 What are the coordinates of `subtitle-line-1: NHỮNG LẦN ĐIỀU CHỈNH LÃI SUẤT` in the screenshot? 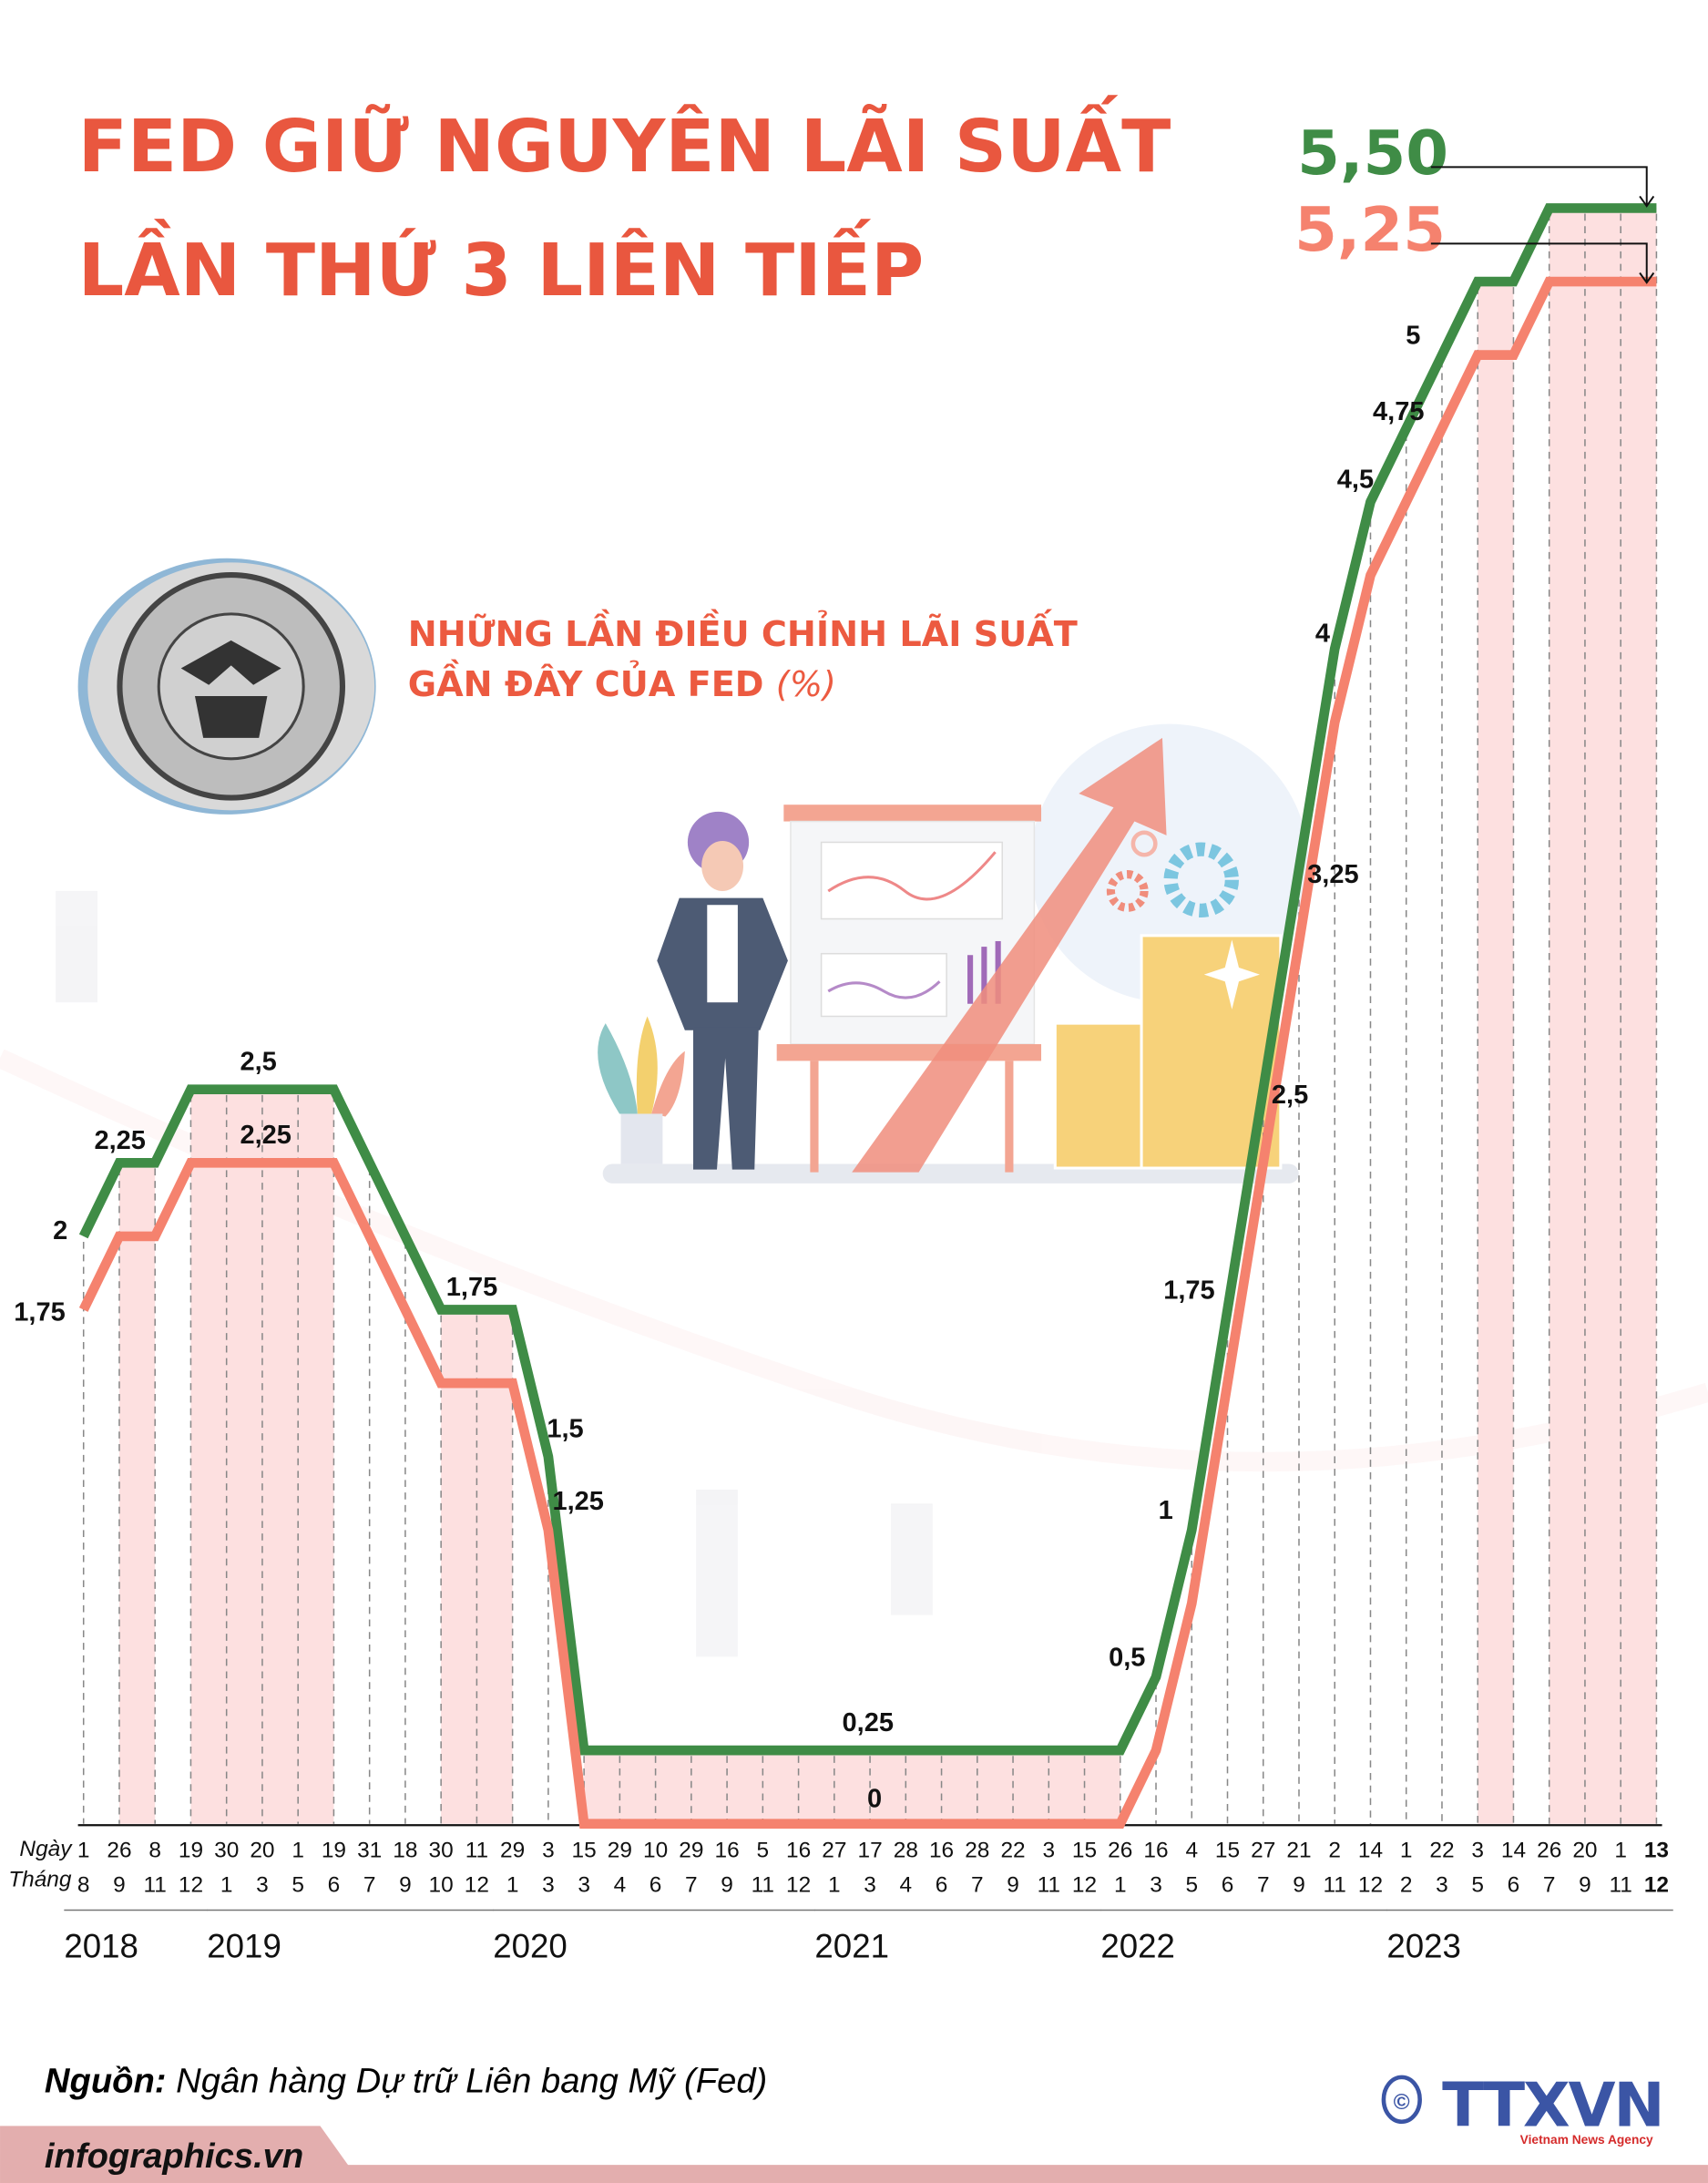 It's located at (743, 632).